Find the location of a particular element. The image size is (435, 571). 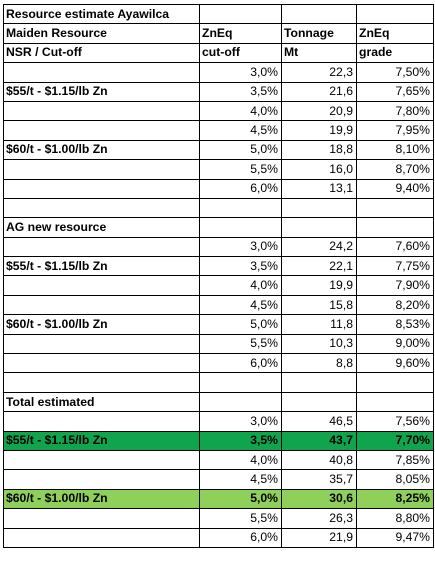

grade-cell: 7,95% is located at coordinates (395, 130).